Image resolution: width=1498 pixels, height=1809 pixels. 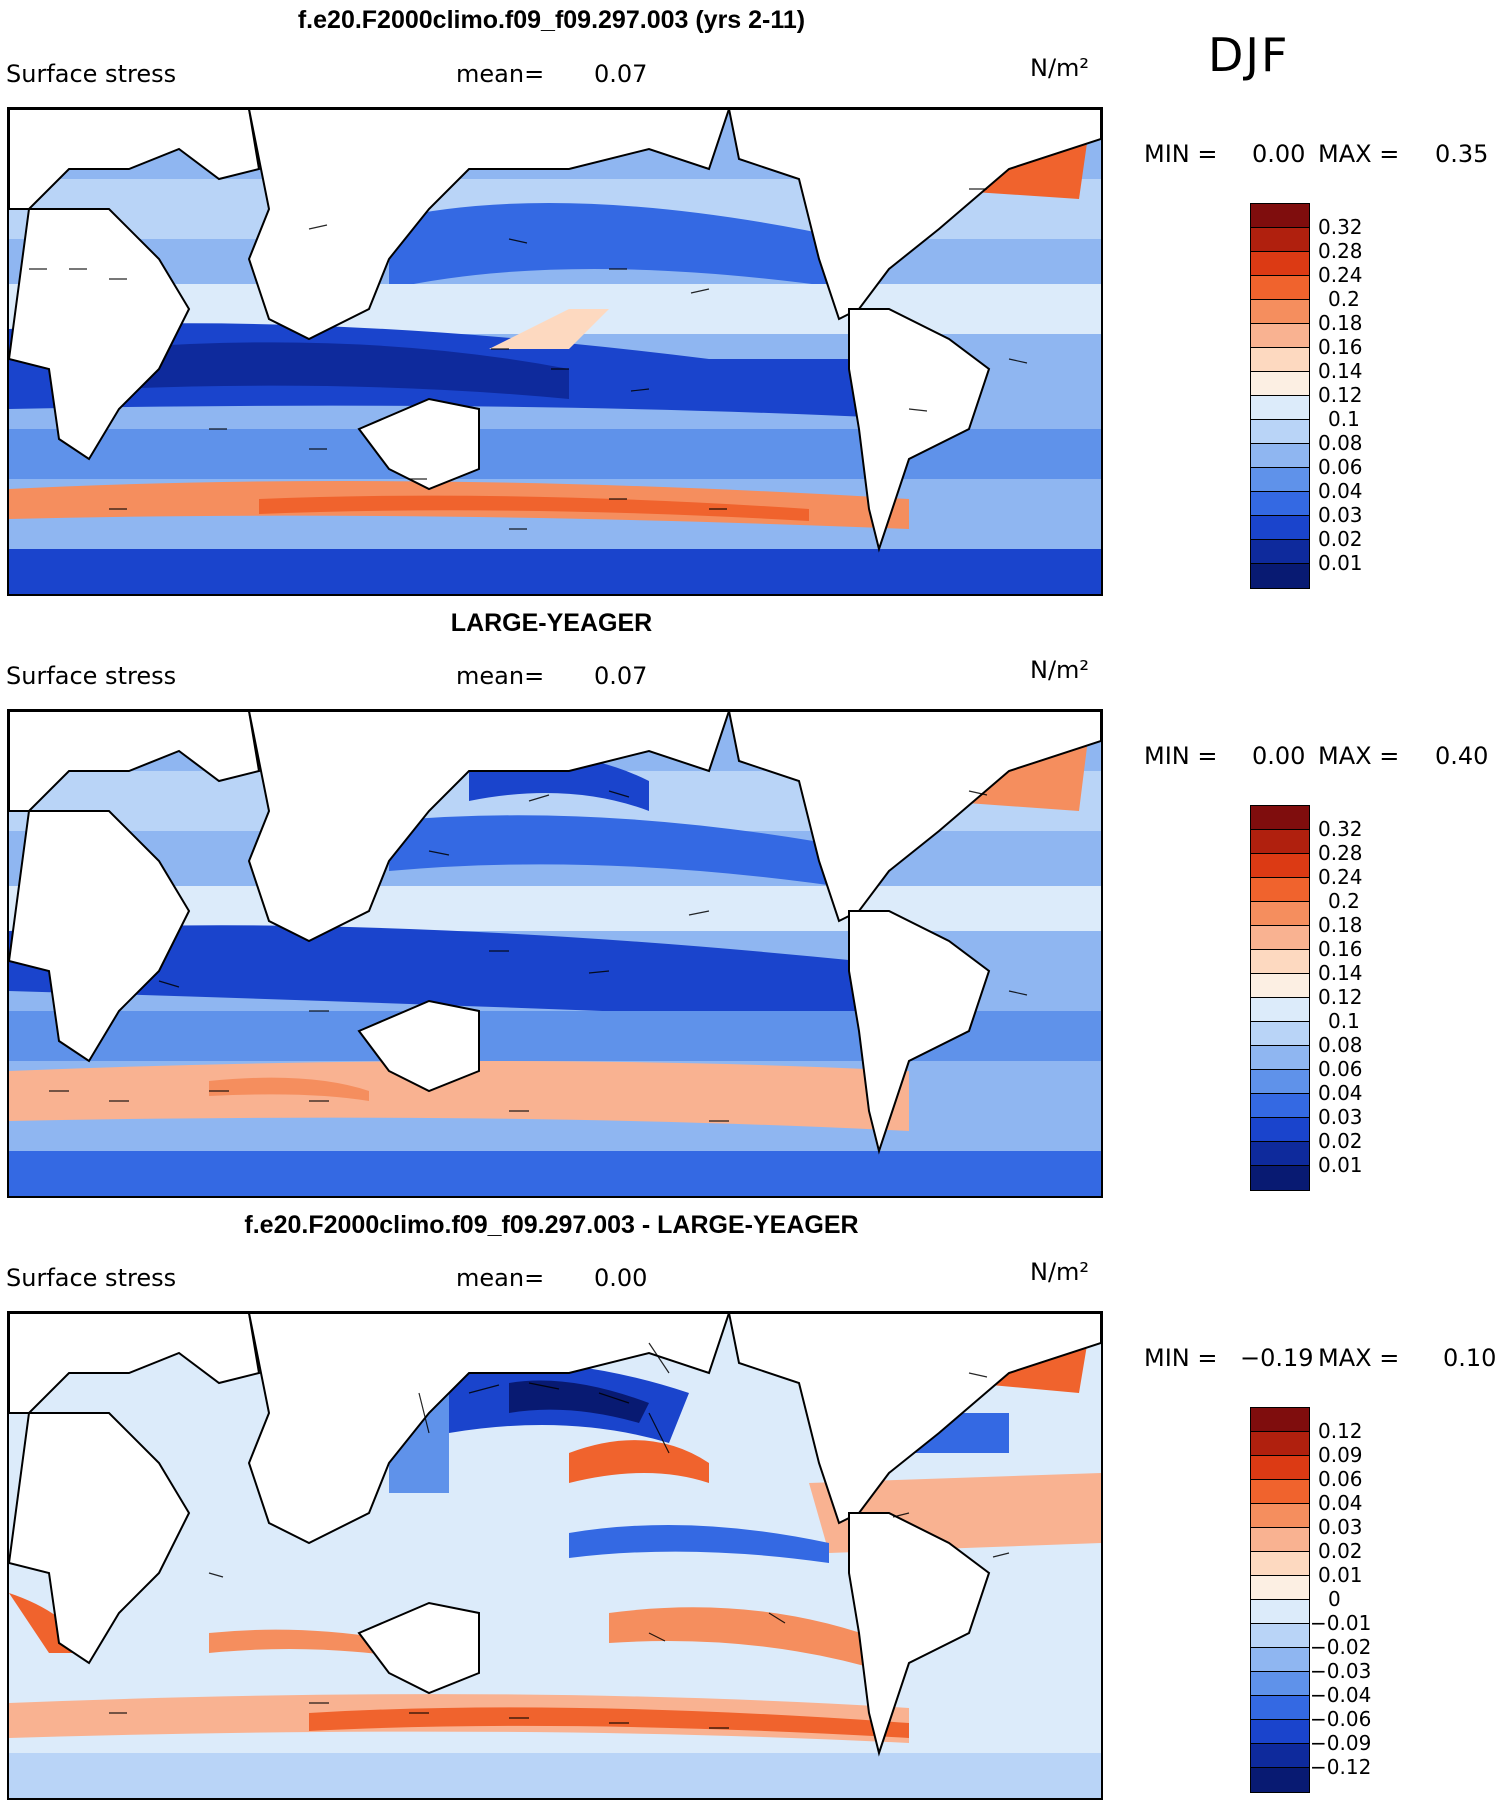 What do you see at coordinates (1181, 1358) in the screenshot?
I see `panel-3-min-label: MIN =` at bounding box center [1181, 1358].